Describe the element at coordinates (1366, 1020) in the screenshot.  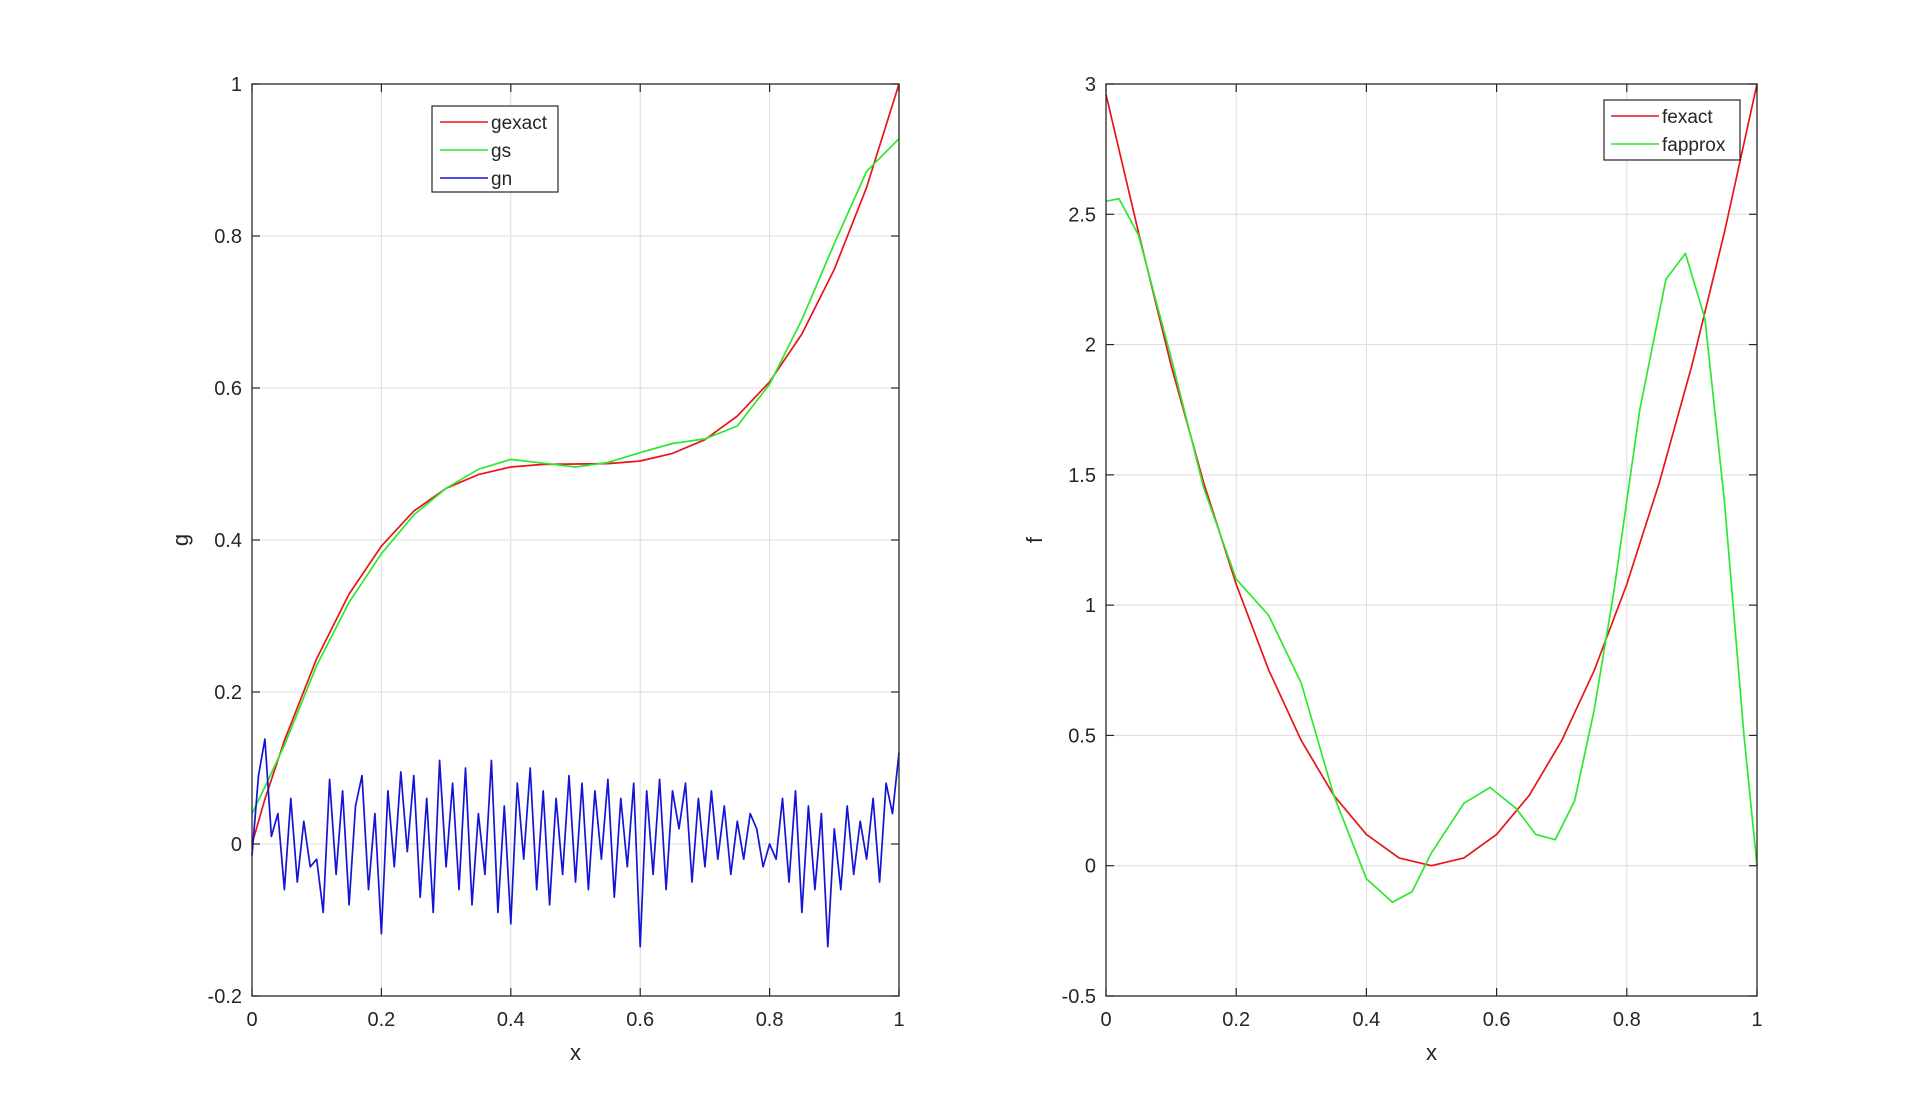
I see `x-tick-label-f: 0.4` at that location.